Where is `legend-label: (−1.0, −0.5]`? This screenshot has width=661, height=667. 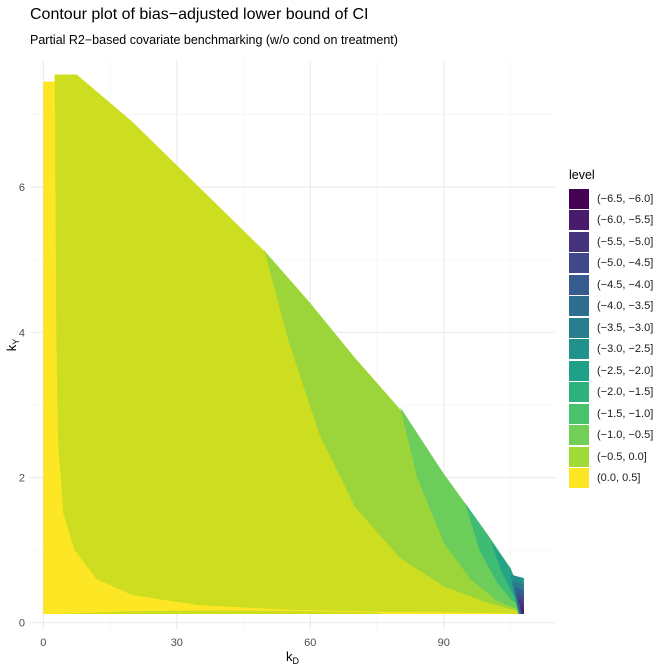 legend-label: (−1.0, −0.5] is located at coordinates (625, 435).